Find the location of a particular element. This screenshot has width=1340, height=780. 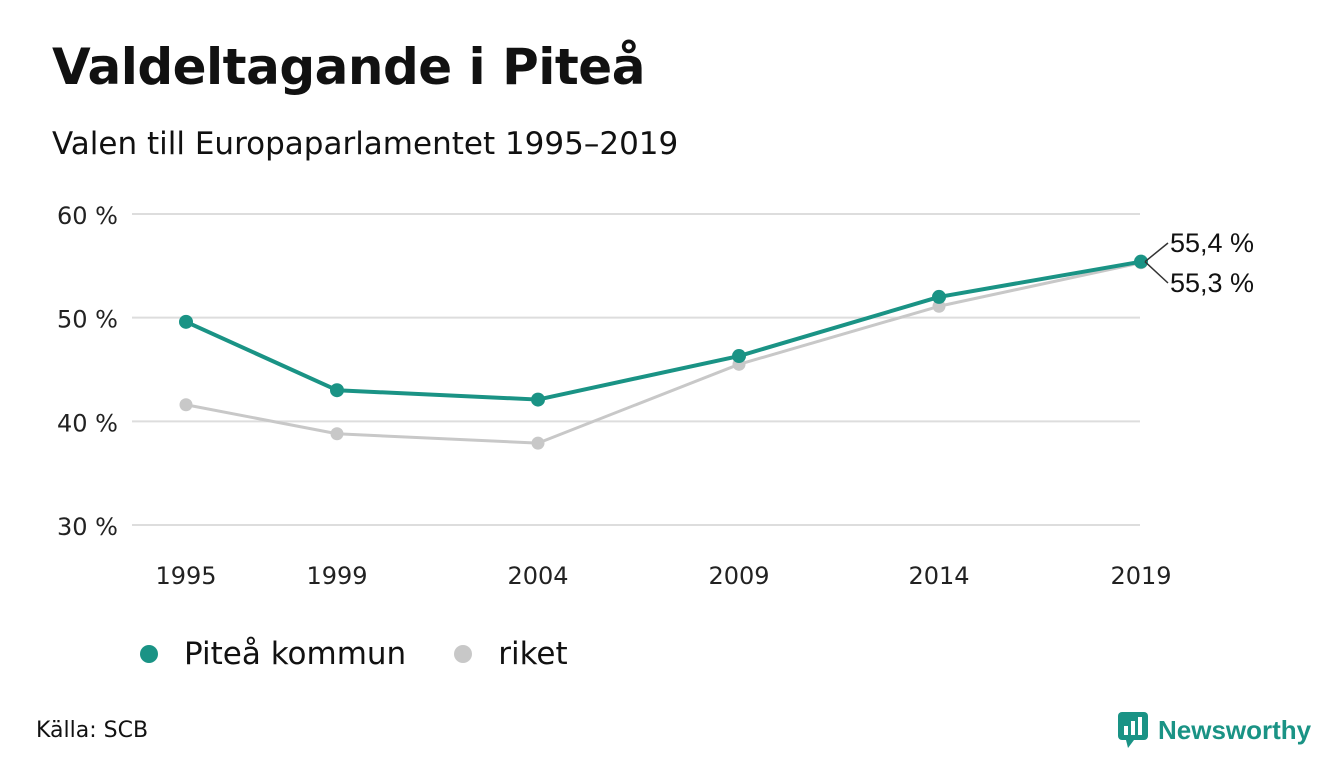

legend-label-pitea: Piteå kommun is located at coordinates (295, 654).